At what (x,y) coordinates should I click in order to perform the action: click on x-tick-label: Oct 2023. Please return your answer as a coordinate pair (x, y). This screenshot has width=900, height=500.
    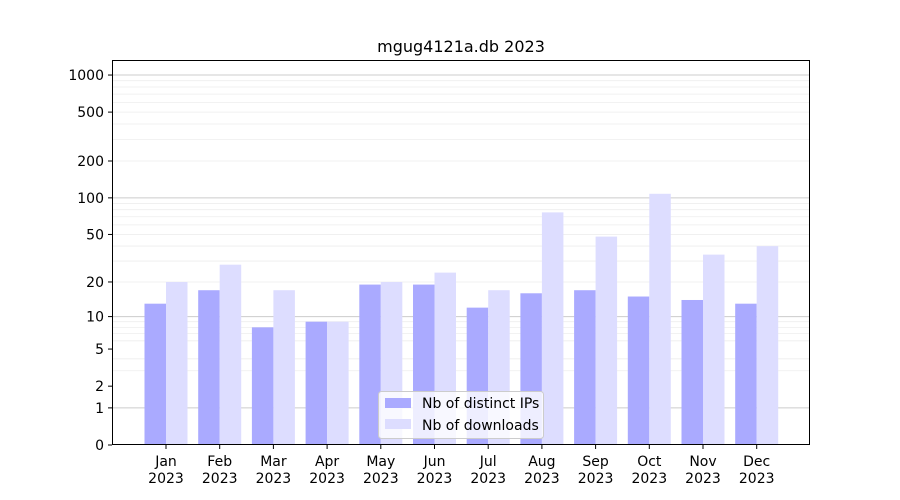
    Looking at the image, I should click on (649, 470).